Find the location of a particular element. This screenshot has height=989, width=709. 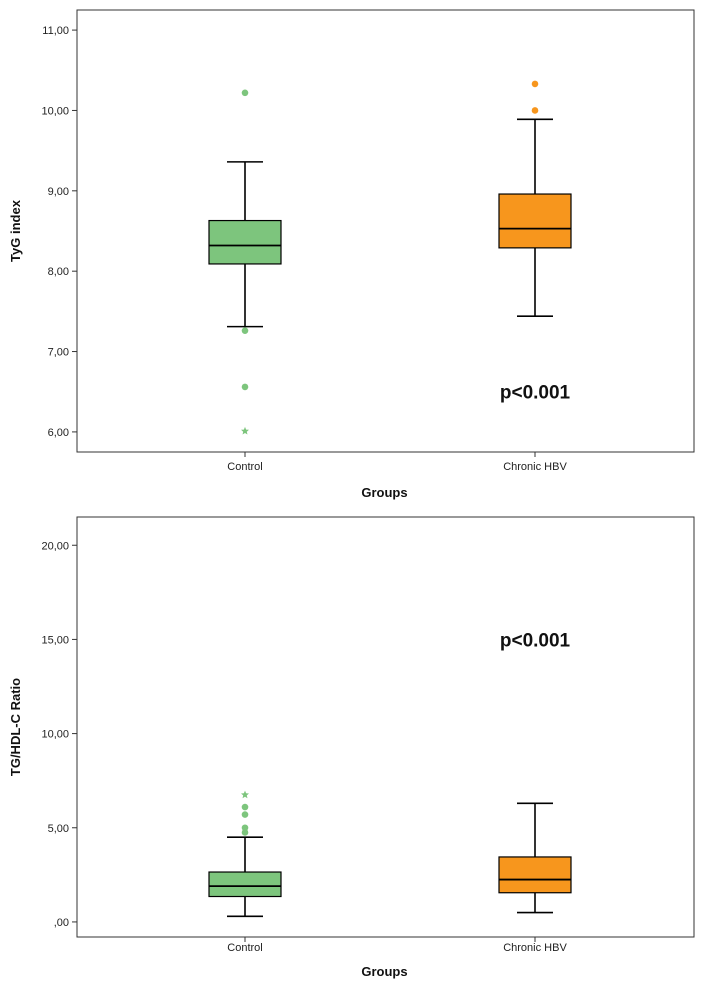

y-tick-label: 9,00 is located at coordinates (58, 192).